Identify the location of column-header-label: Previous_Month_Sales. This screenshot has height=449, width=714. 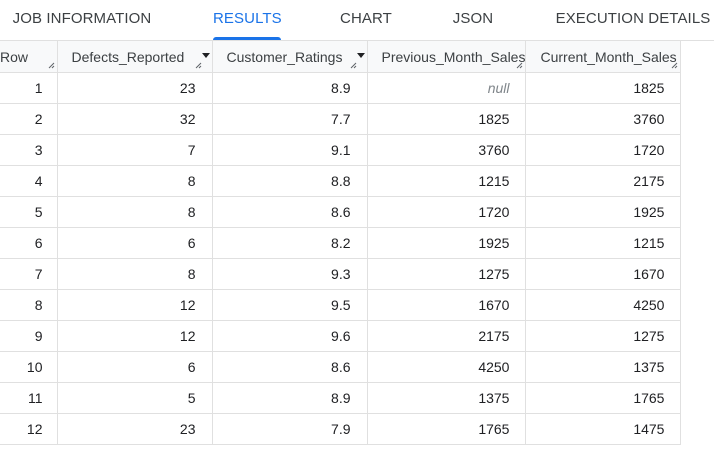
(453, 56).